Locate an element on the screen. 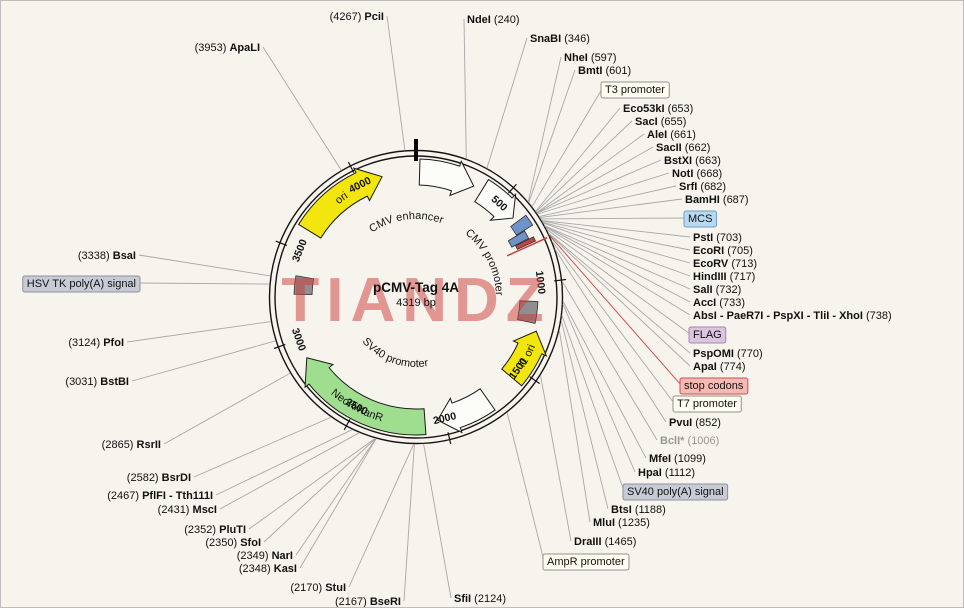 This screenshot has height=608, width=964. site-label-flag: FLAG is located at coordinates (707, 335).